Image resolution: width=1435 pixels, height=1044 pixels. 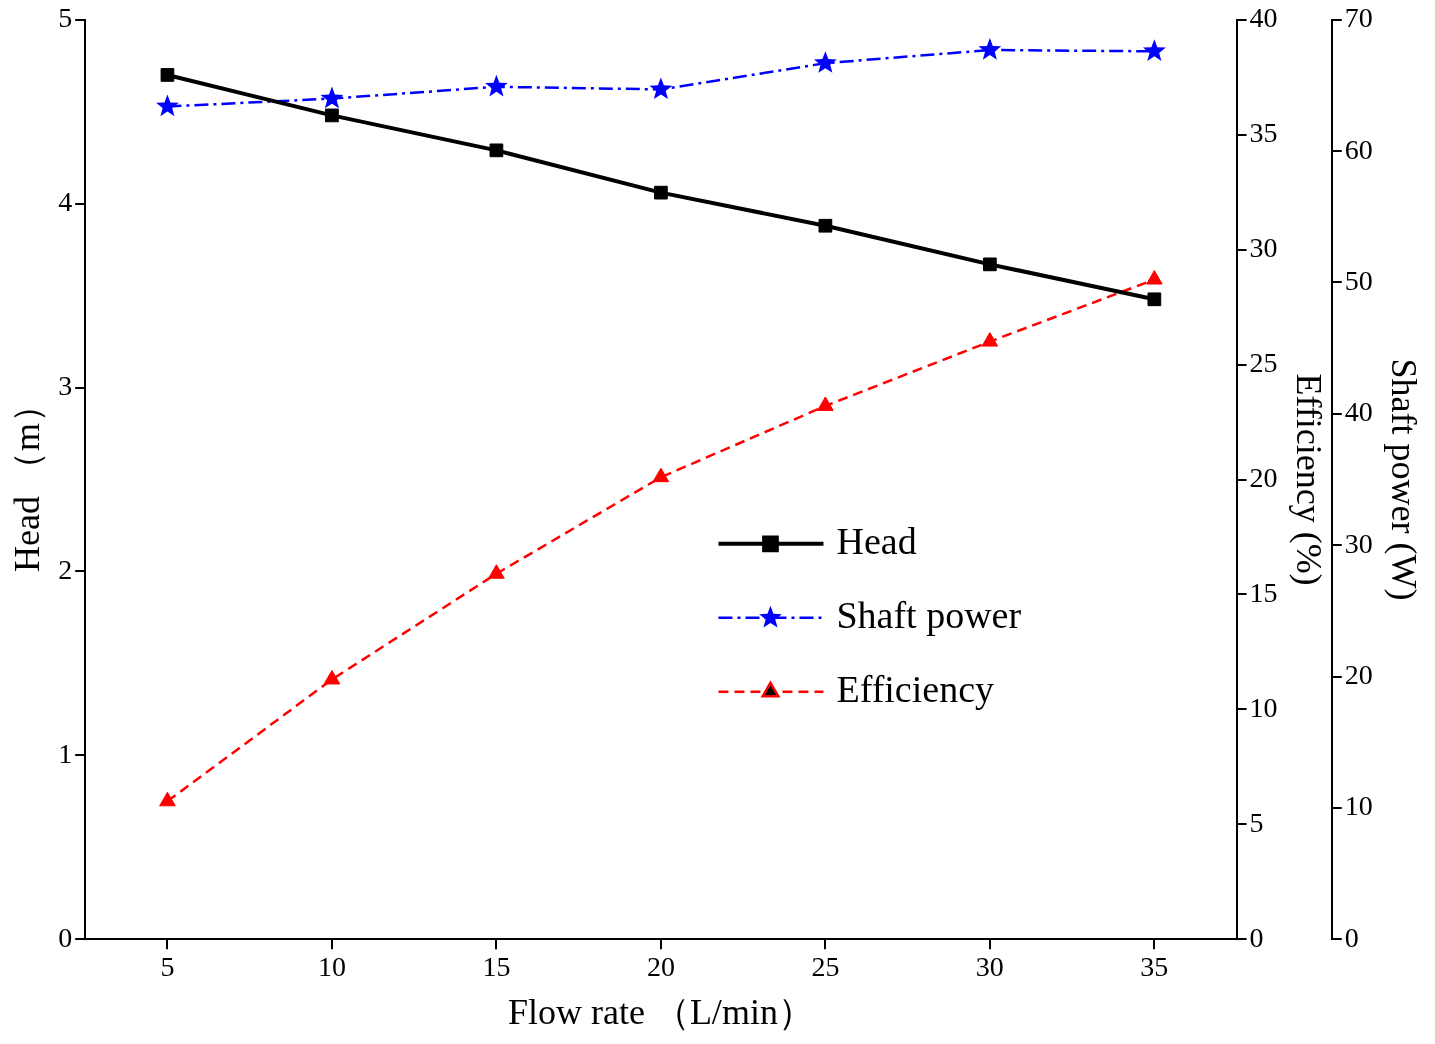 What do you see at coordinates (1308, 479) in the screenshot?
I see `y2-axis-title: Efficiency (%)` at bounding box center [1308, 479].